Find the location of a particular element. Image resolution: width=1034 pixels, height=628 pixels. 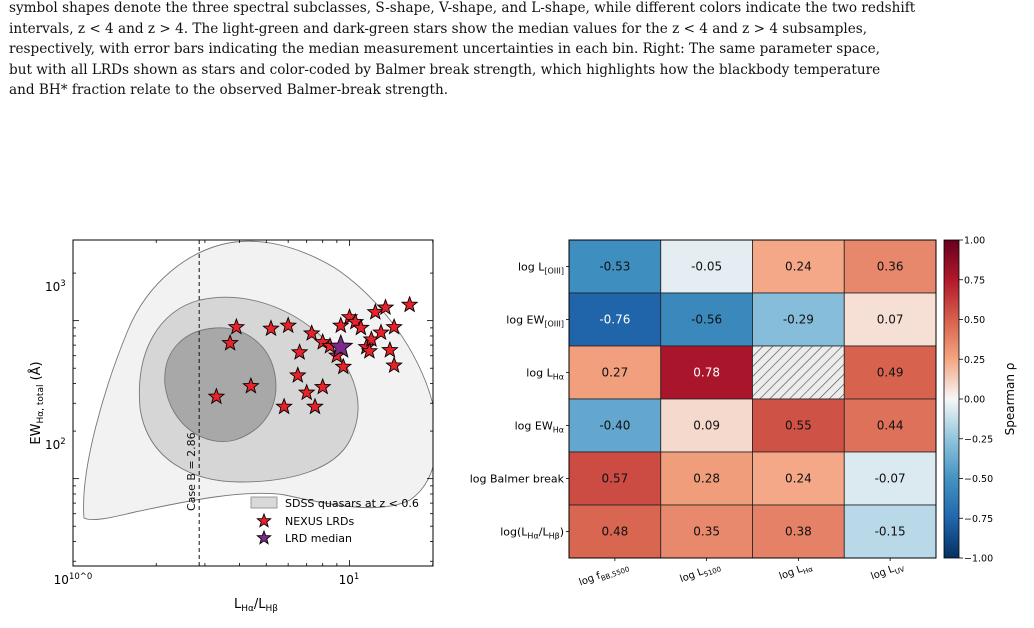

case-b-label: Case B = 2.86 is located at coordinates (191, 471).